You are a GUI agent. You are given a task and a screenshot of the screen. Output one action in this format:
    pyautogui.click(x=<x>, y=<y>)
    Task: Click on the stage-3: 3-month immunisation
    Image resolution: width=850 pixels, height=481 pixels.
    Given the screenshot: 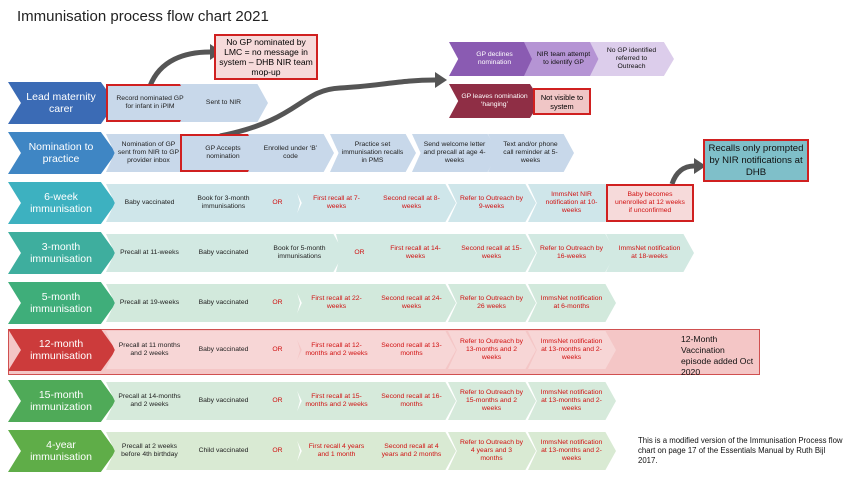 What is the action you would take?
    pyautogui.click(x=62, y=253)
    